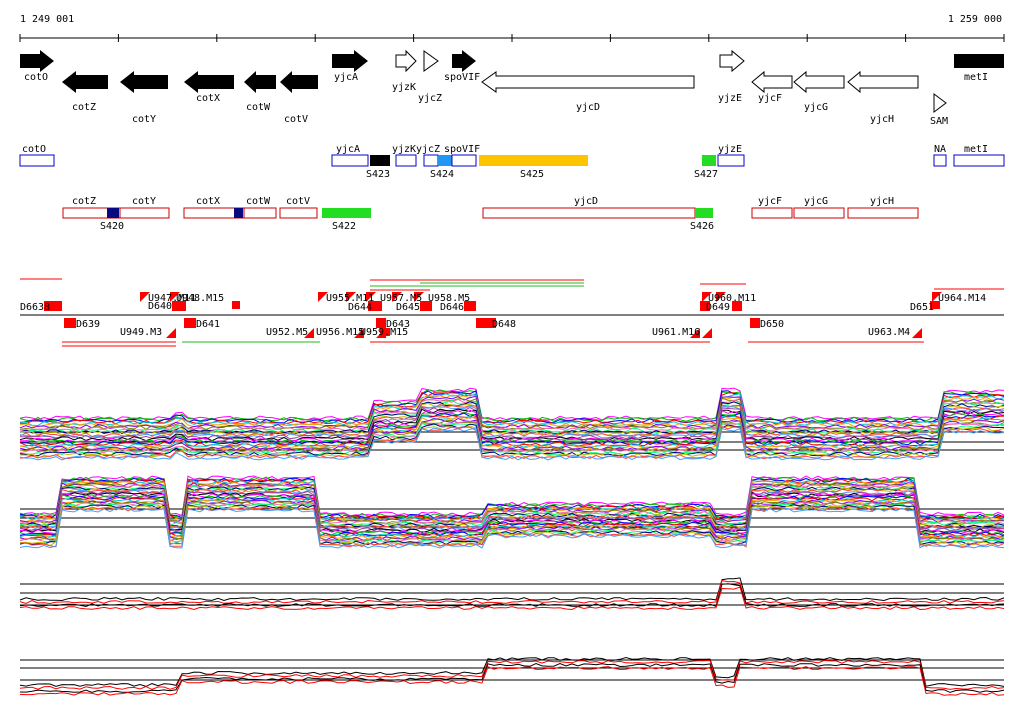 This screenshot has height=714, width=1024. What do you see at coordinates (350, 61) in the screenshot?
I see `gene-arrow-yjca` at bounding box center [350, 61].